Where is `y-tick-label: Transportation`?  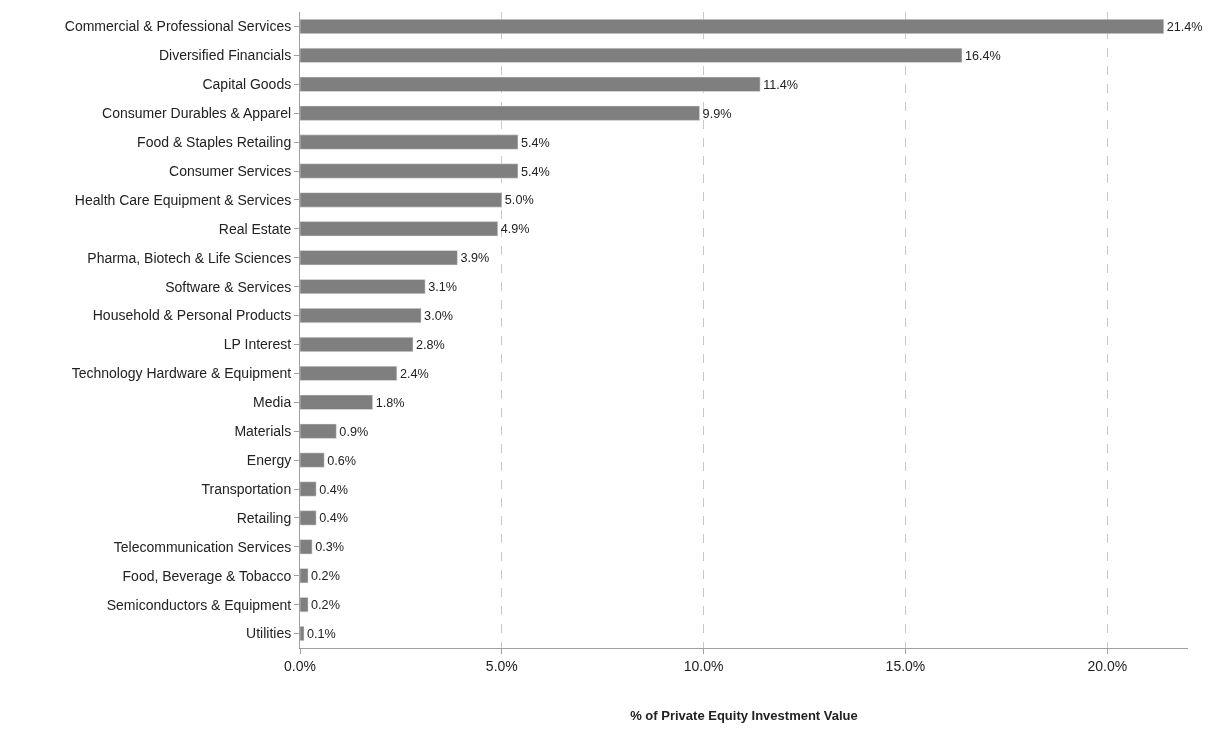 y-tick-label: Transportation is located at coordinates (246, 488).